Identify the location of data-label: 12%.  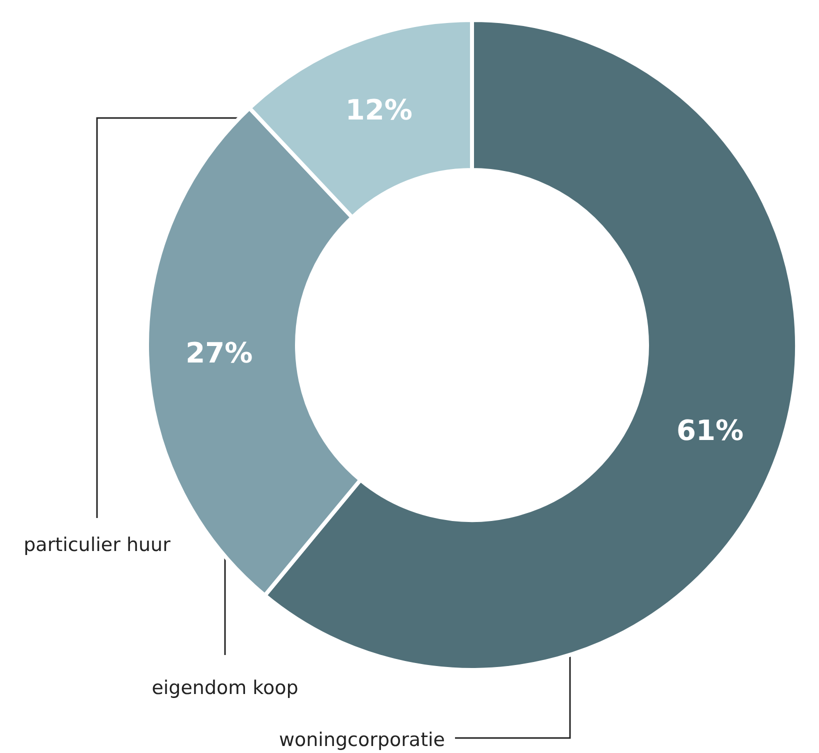
(378, 109).